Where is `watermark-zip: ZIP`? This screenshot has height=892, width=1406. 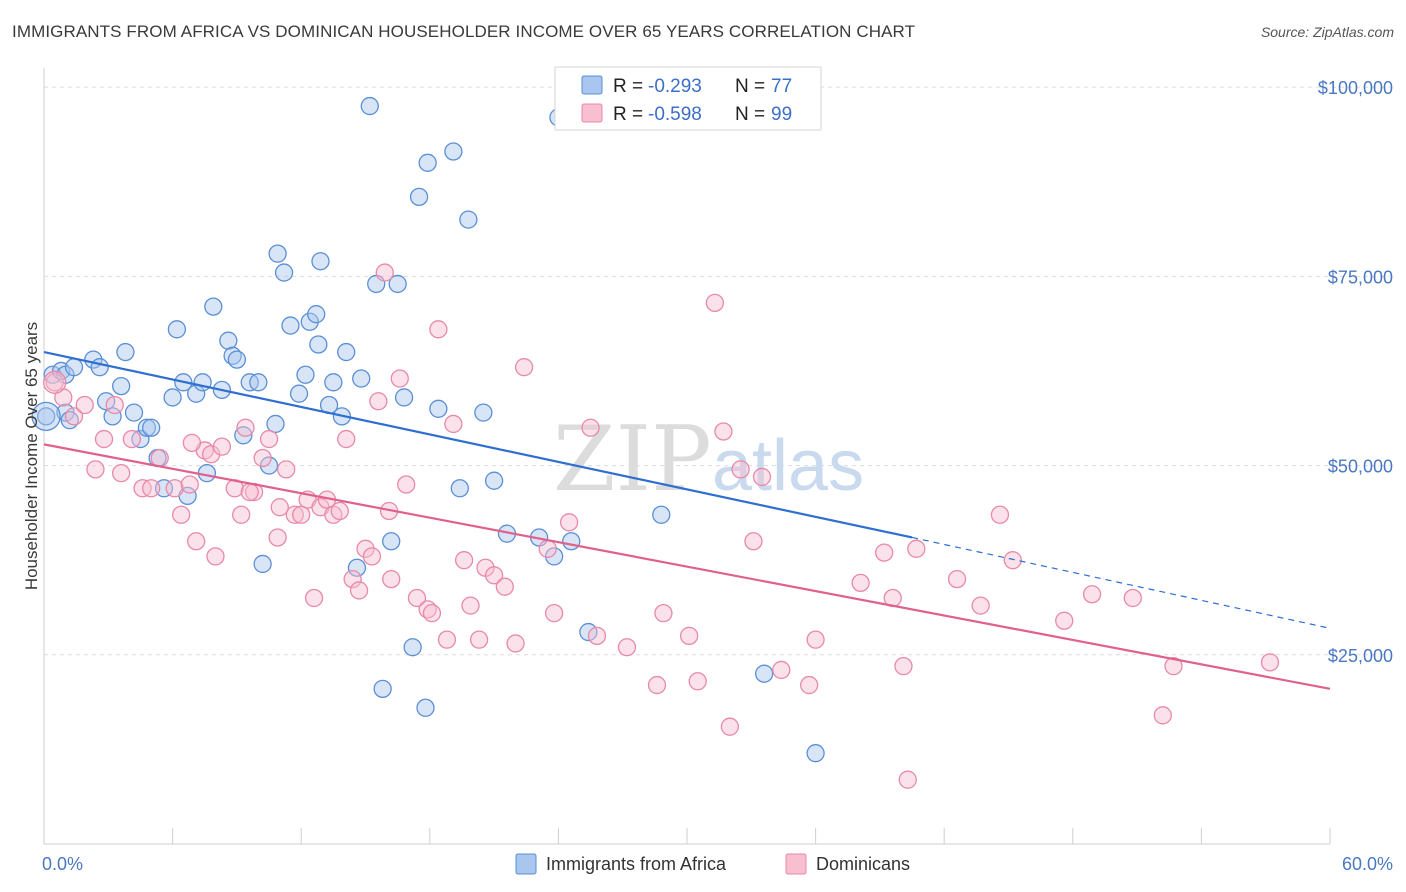 watermark-zip: ZIP is located at coordinates (632, 459).